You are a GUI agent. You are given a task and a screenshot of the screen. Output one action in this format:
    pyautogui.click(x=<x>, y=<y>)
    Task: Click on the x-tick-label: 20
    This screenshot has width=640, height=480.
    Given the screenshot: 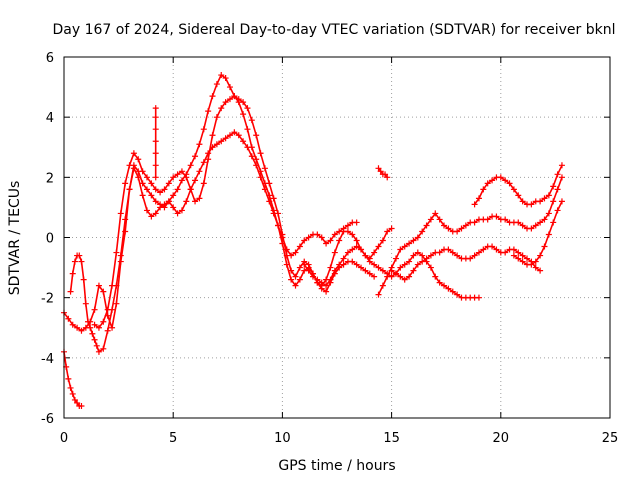 What is the action you would take?
    pyautogui.click(x=501, y=438)
    